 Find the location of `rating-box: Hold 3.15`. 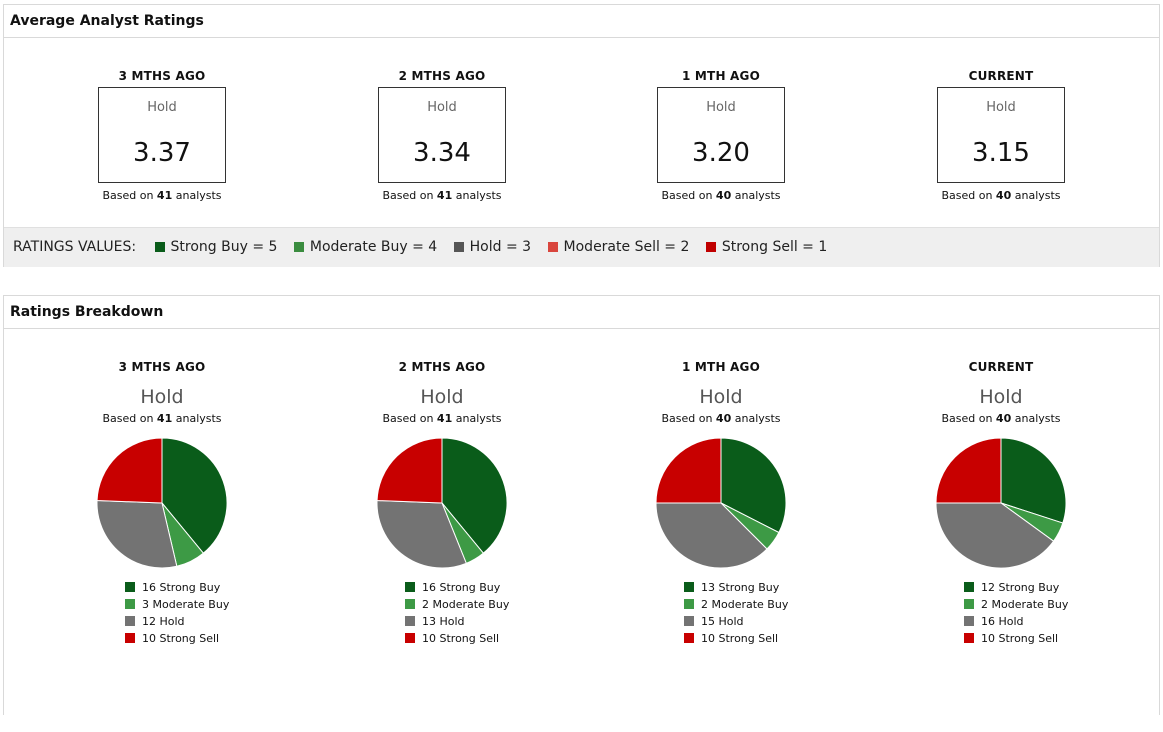

rating-box: Hold 3.15 is located at coordinates (1001, 135).